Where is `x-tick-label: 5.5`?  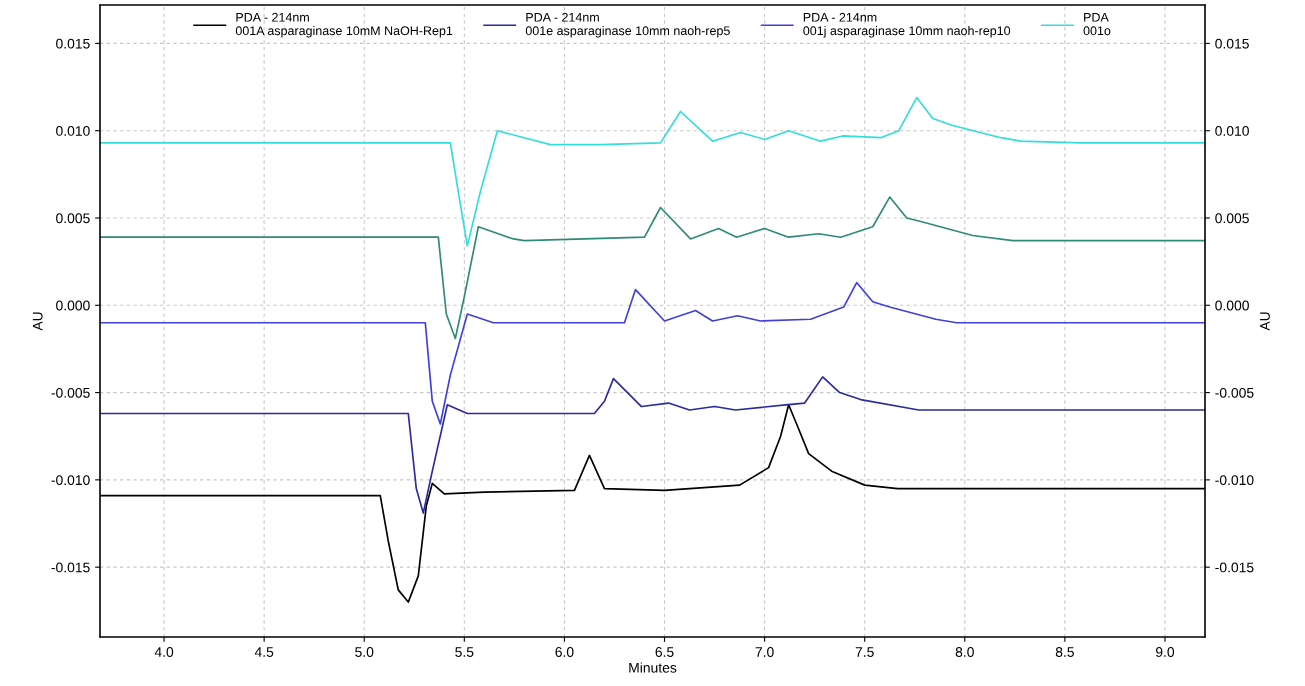 x-tick-label: 5.5 is located at coordinates (464, 652).